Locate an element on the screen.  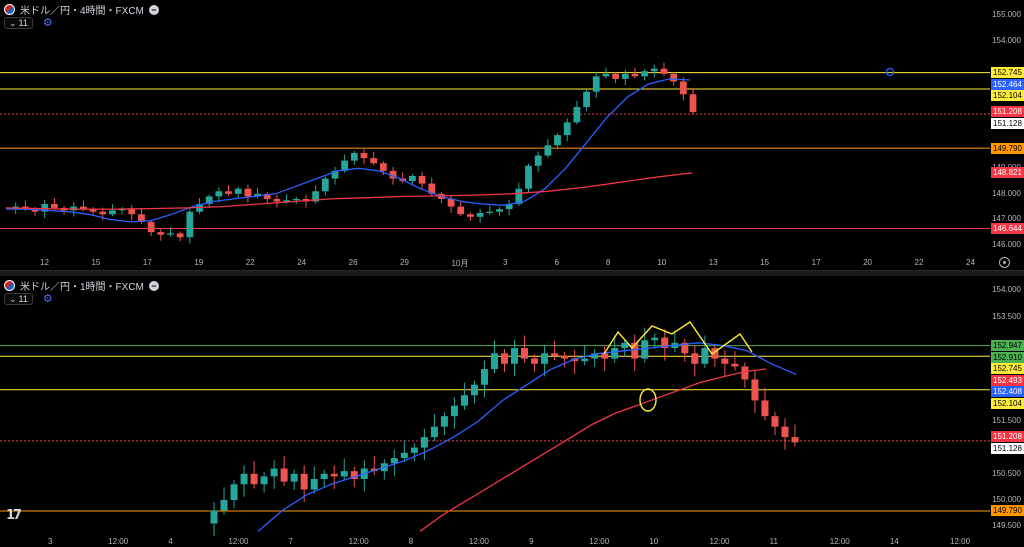
price-tick: 146.000 is located at coordinates (1006, 244).